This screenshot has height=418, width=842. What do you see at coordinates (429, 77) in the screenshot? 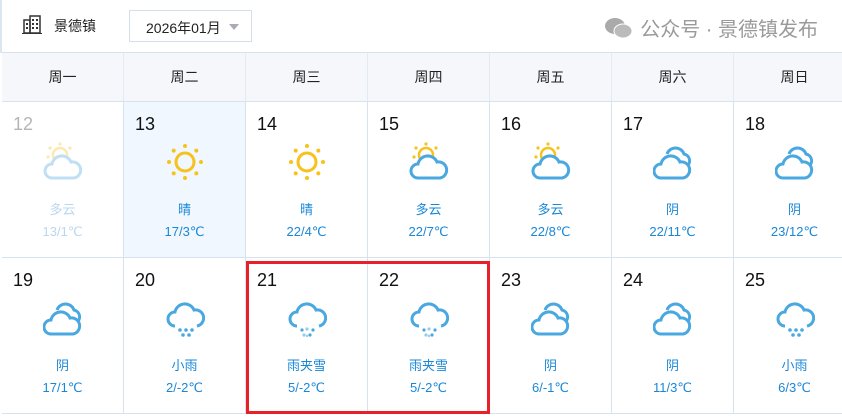
I see `weekday-label: 周四` at bounding box center [429, 77].